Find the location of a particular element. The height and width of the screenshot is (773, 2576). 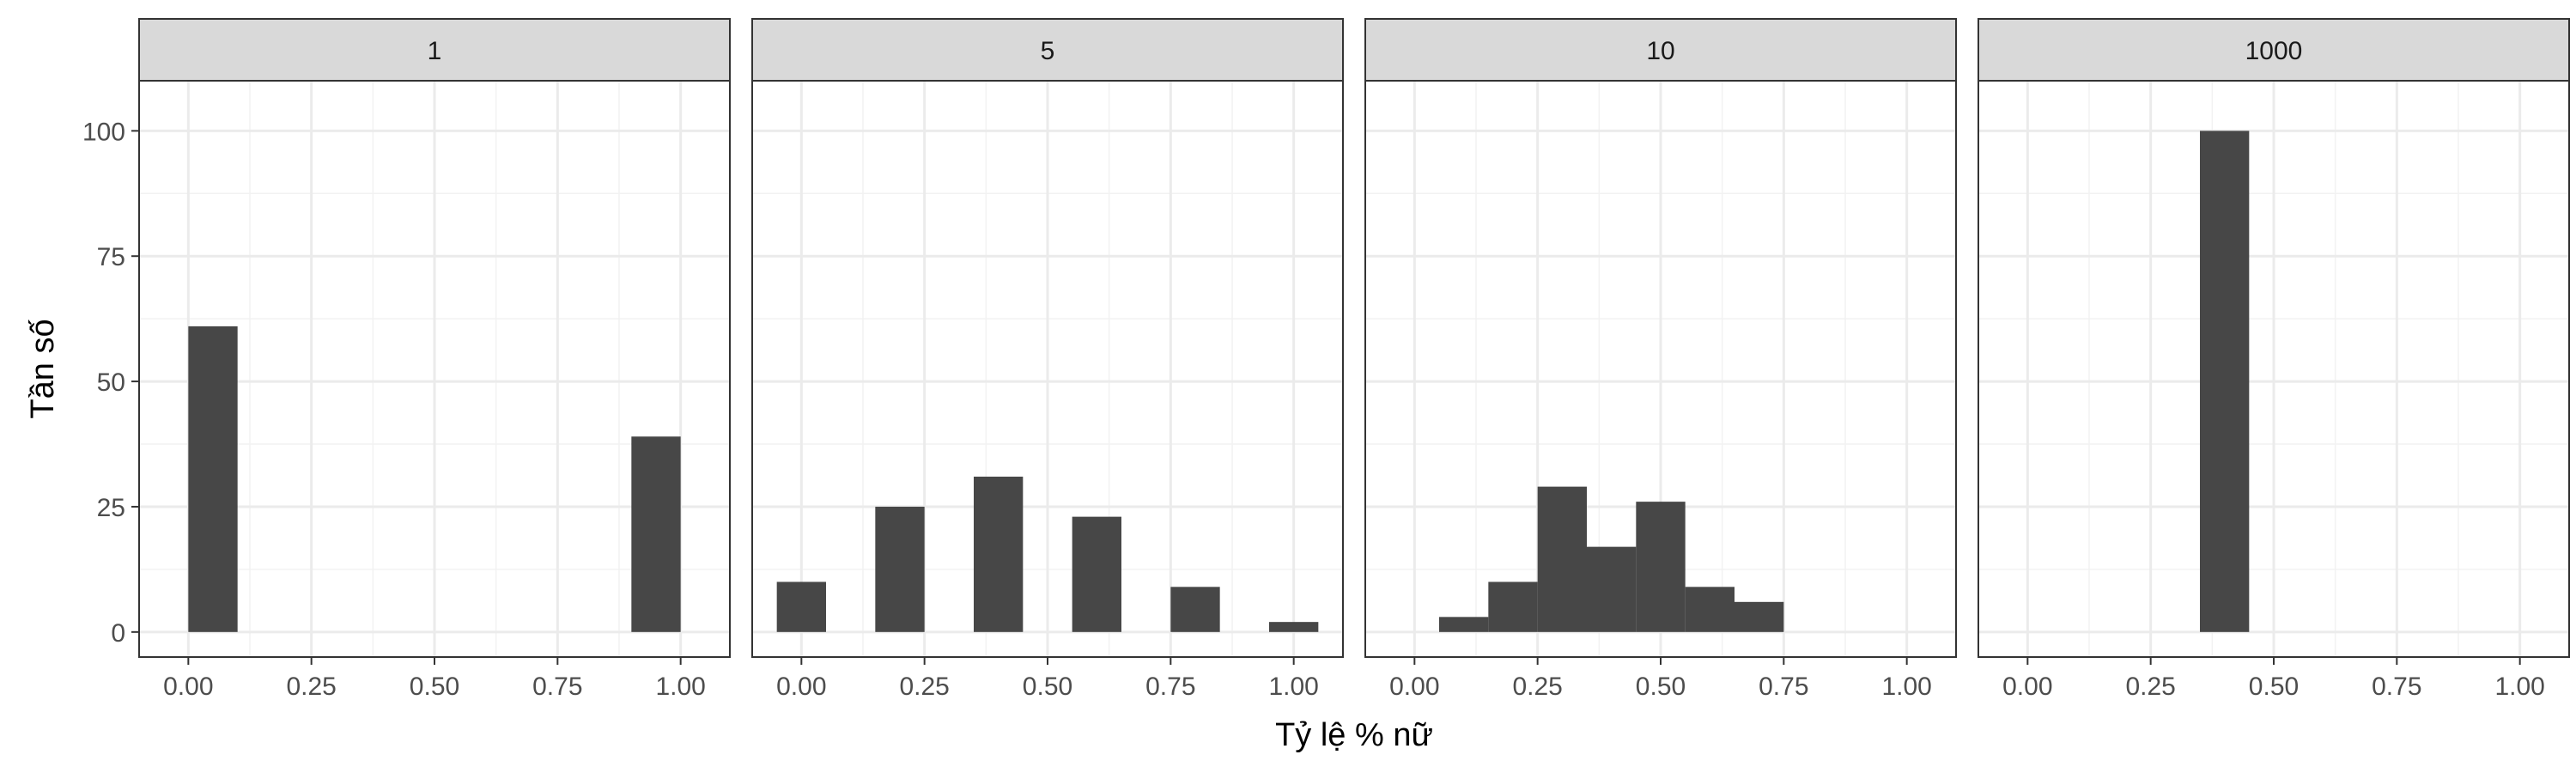

y-tick-label: 75 is located at coordinates (111, 257).